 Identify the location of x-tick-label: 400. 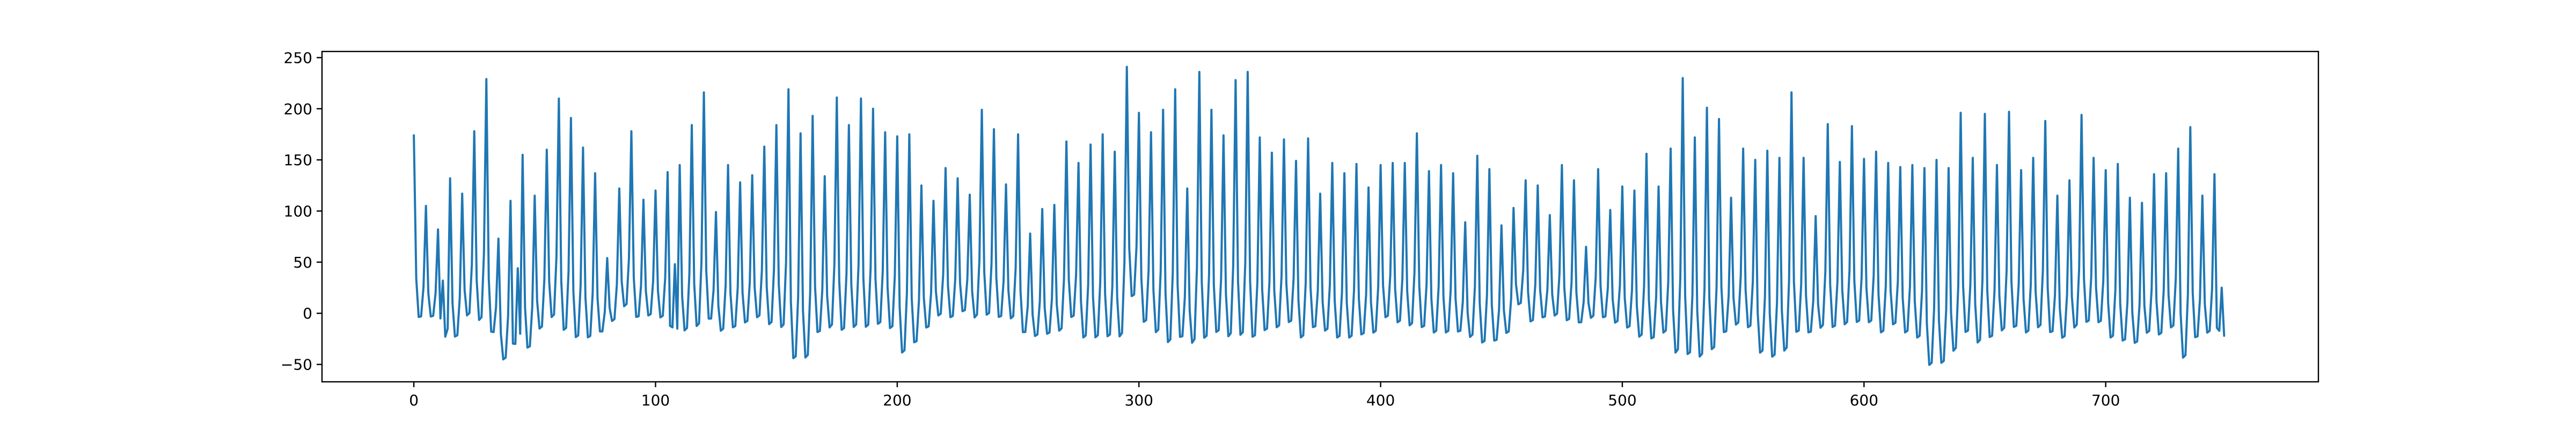
(1380, 400).